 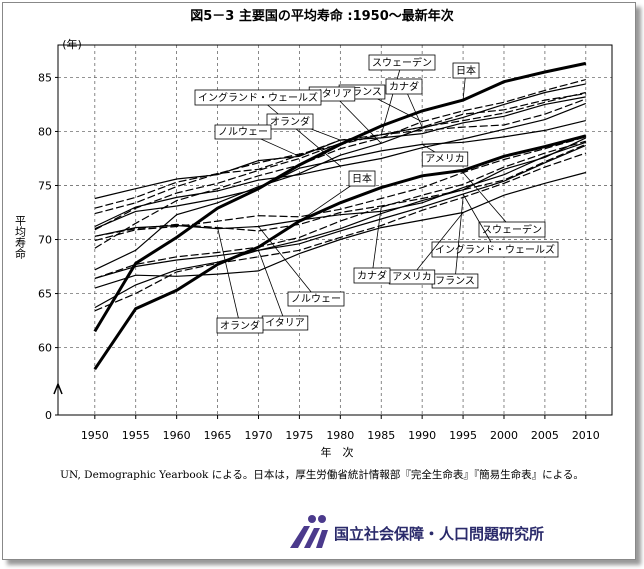 What do you see at coordinates (504, 435) in the screenshot?
I see `x-tick-label: 2000` at bounding box center [504, 435].